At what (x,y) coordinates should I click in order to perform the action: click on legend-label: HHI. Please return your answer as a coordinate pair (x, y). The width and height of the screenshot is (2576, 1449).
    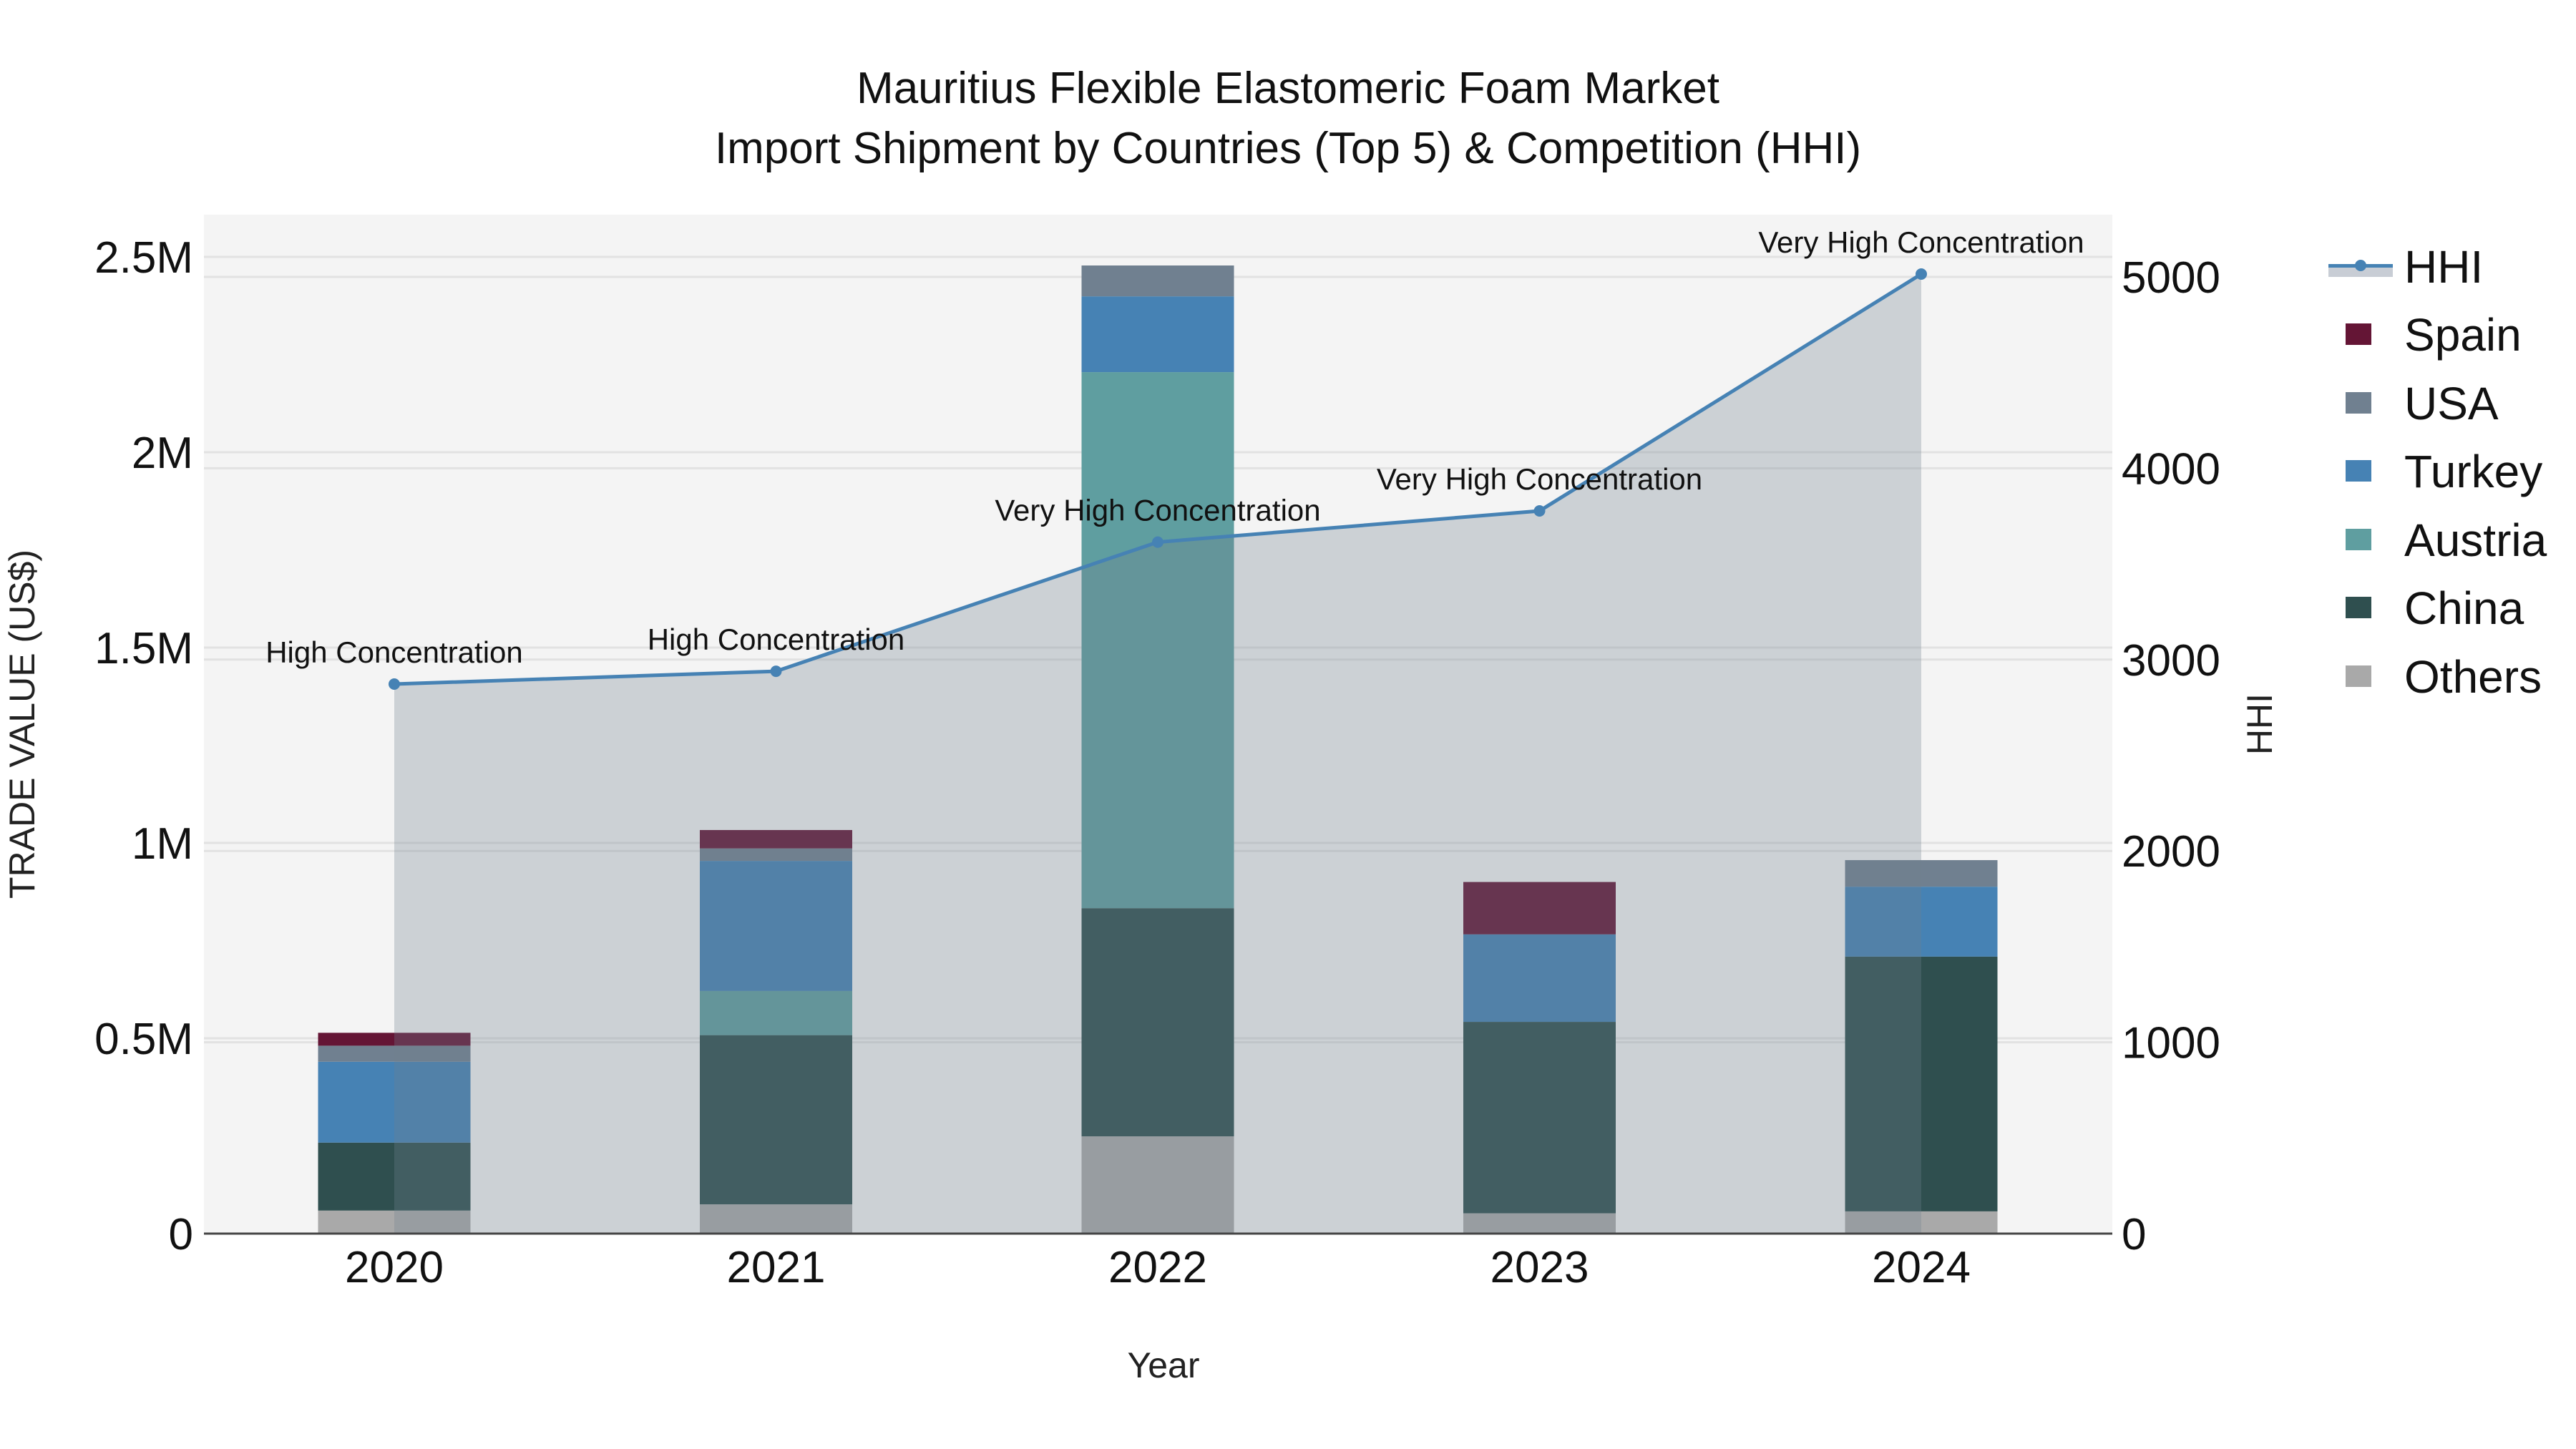
    Looking at the image, I should click on (2444, 266).